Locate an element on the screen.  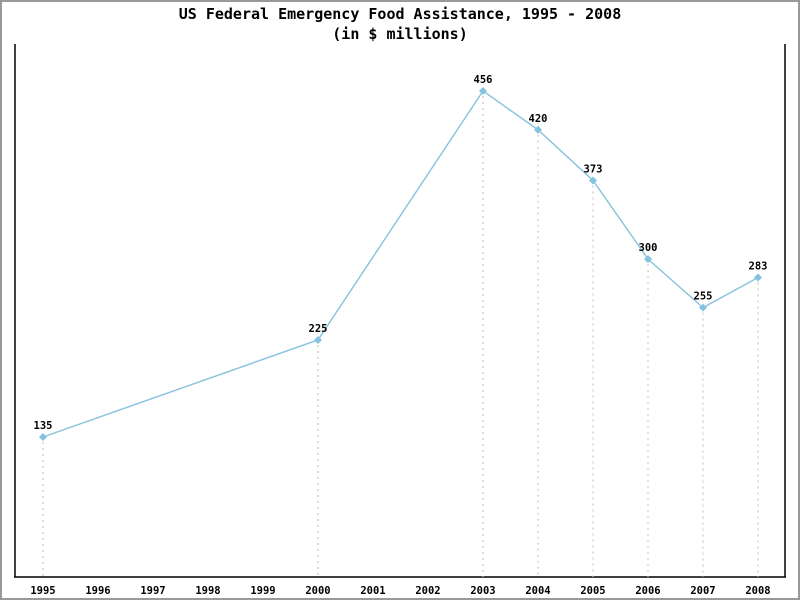
x-tick-label: 1998 is located at coordinates (207, 591).